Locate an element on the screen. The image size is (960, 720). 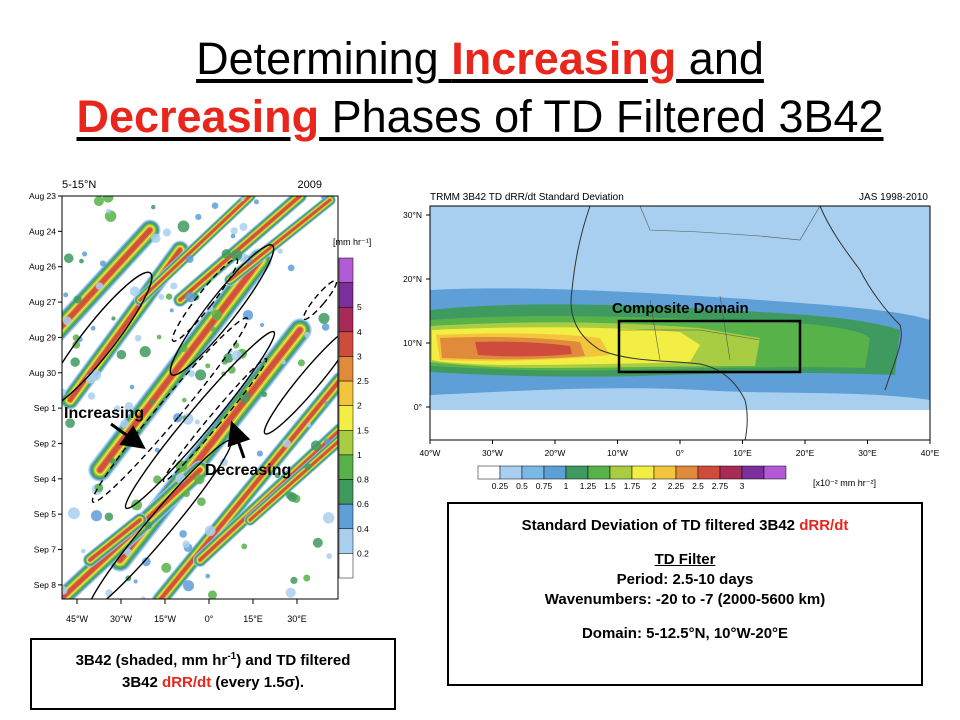
caption-left-line1: 3B42 (shaded, mm hr-1) and TD filtered is located at coordinates (213, 659).